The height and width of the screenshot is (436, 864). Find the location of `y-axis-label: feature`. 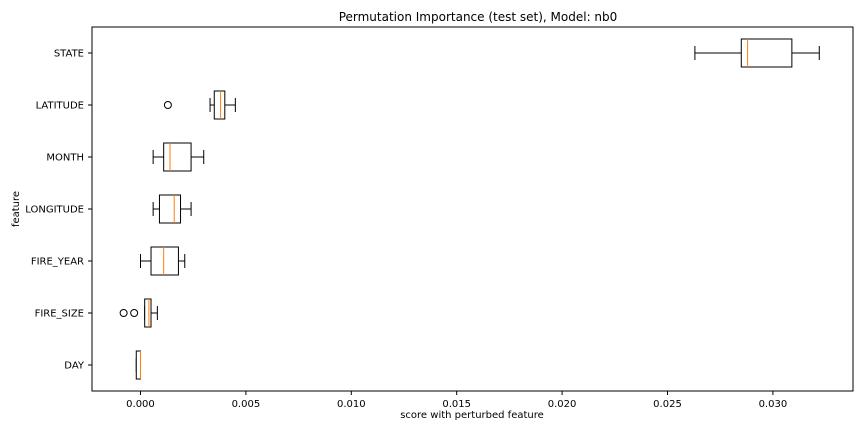

y-axis-label: feature is located at coordinates (16, 209).